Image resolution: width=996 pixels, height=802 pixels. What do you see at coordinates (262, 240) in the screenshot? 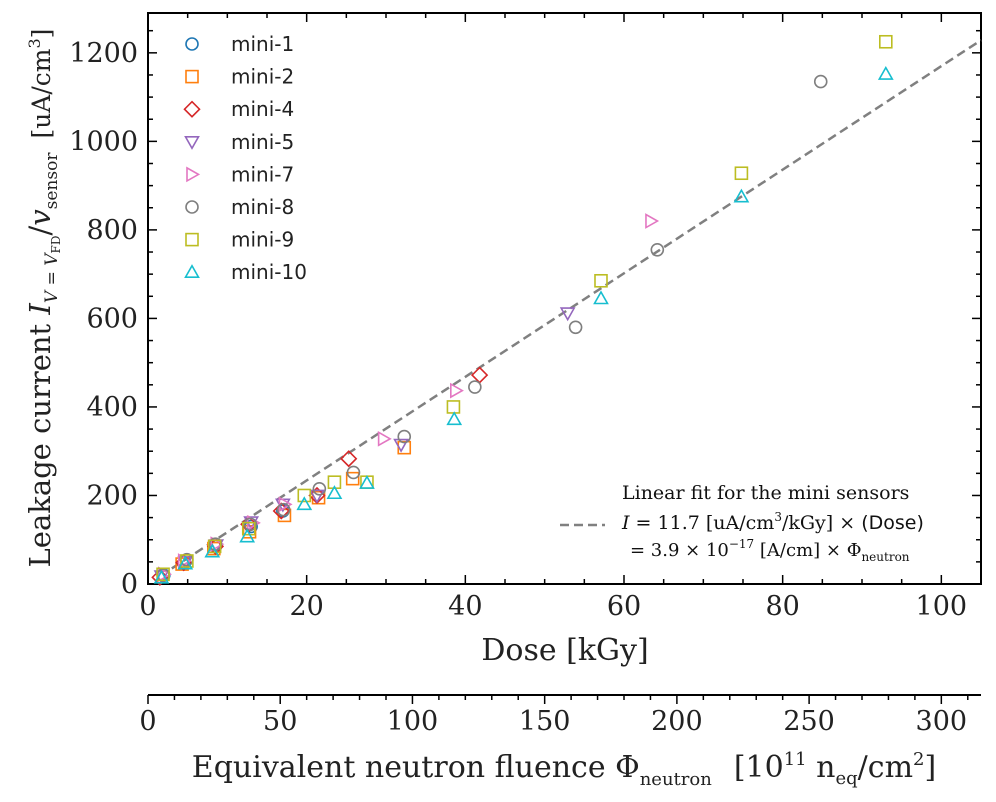
I see `legend-label: mini-9` at bounding box center [262, 240].